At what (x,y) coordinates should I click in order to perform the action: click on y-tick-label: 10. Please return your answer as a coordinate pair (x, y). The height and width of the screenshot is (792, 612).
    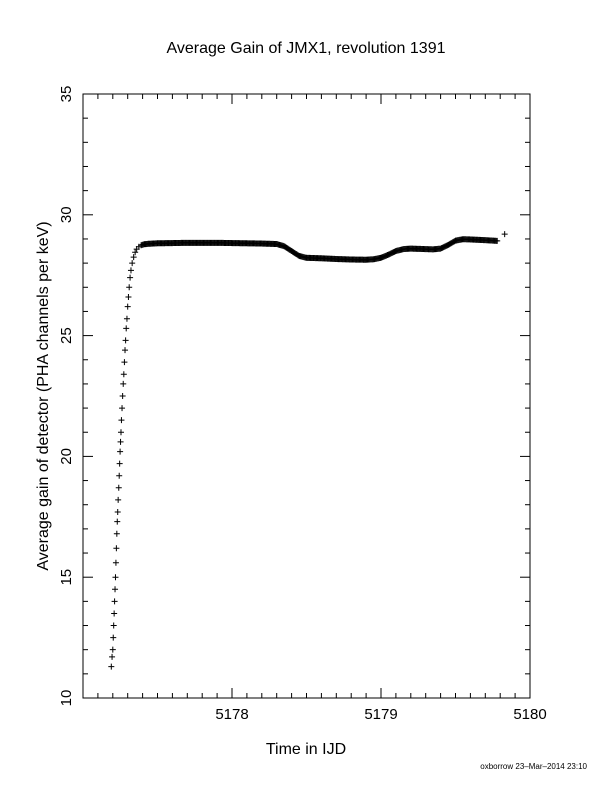
    Looking at the image, I should click on (66, 698).